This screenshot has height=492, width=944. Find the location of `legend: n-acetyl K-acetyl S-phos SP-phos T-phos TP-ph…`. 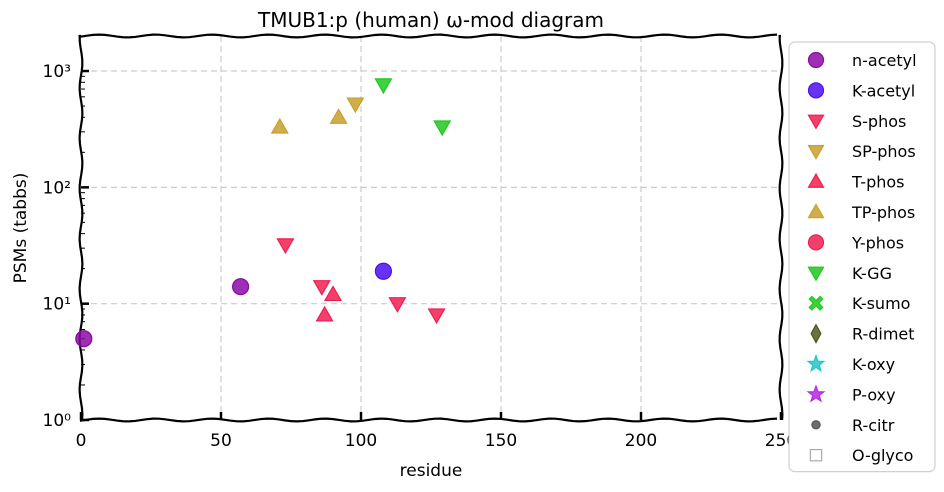

legend: n-acetyl K-acetyl S-phos SP-phos T-phos TP-ph… is located at coordinates (862, 257).